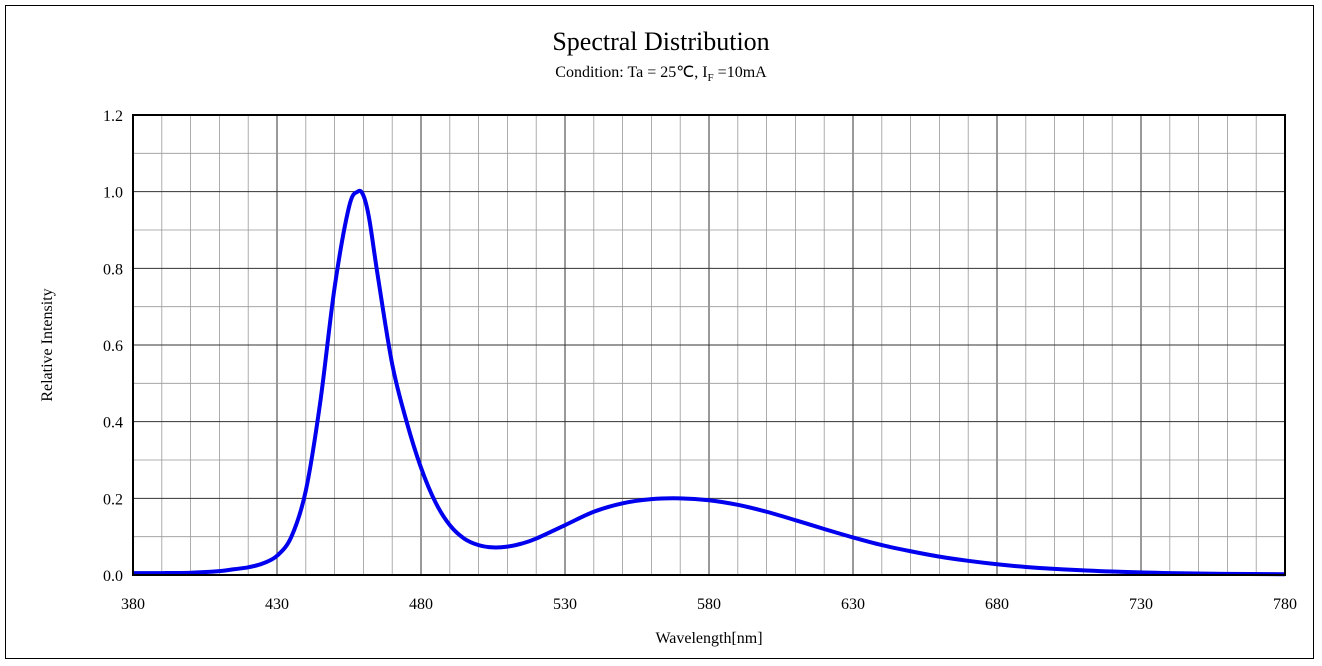  What do you see at coordinates (113, 499) in the screenshot?
I see `y-tick-label: 0.2` at bounding box center [113, 499].